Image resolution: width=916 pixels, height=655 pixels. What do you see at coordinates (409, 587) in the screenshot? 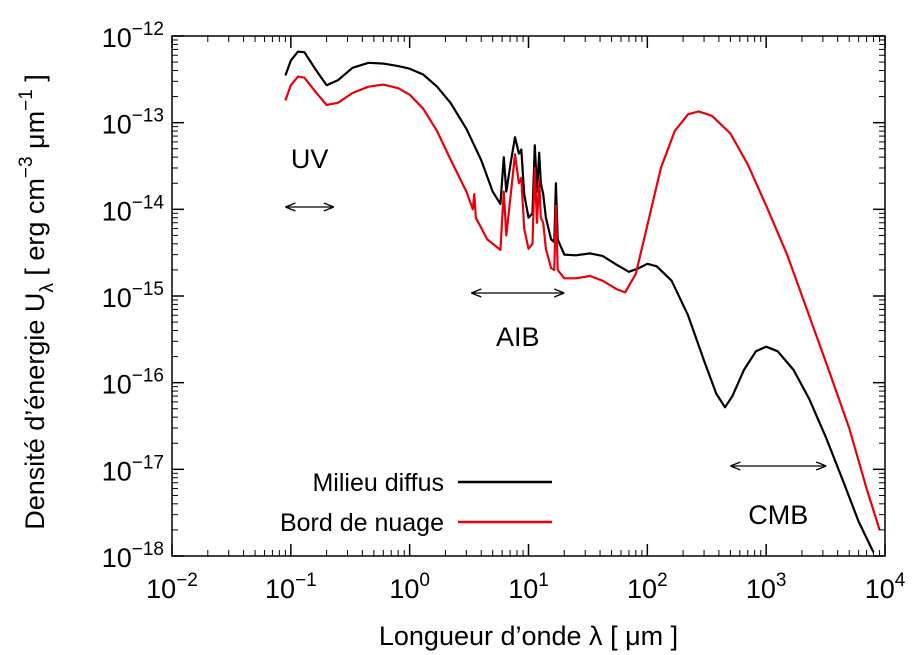
I see `x-tick-label: 10⁰` at bounding box center [409, 587].